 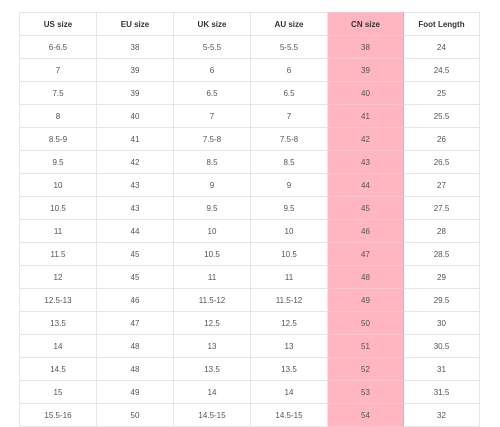 What do you see at coordinates (289, 415) in the screenshot?
I see `cell-au-size: 14.5-15` at bounding box center [289, 415].